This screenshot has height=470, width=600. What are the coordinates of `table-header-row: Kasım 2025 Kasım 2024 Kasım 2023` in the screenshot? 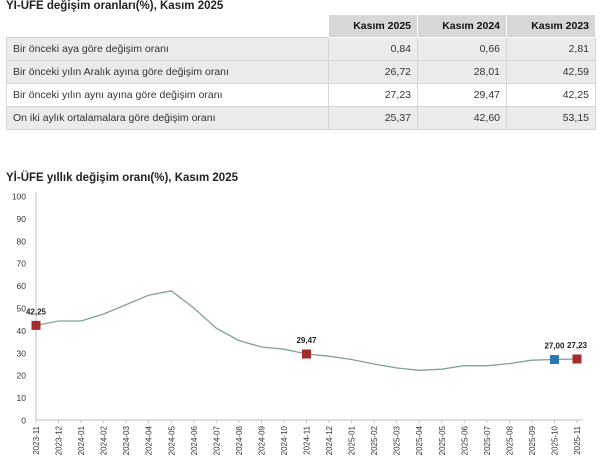 It's located at (301, 26).